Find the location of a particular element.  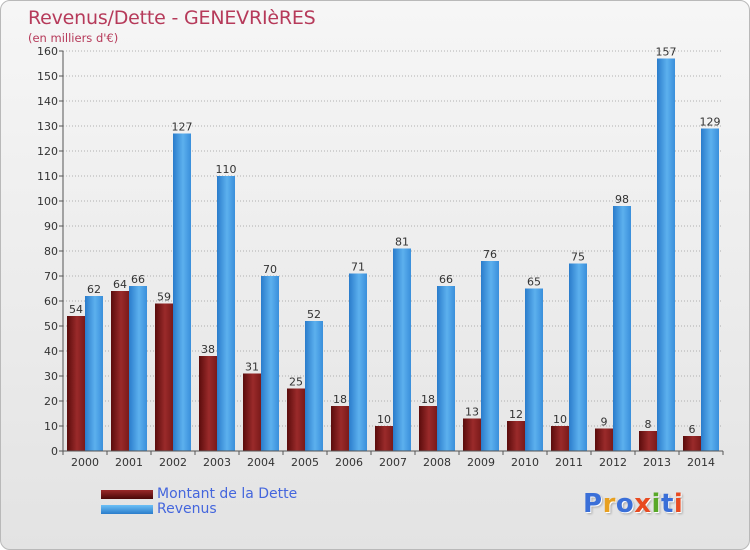

x-tick-label: 2014 is located at coordinates (701, 462).